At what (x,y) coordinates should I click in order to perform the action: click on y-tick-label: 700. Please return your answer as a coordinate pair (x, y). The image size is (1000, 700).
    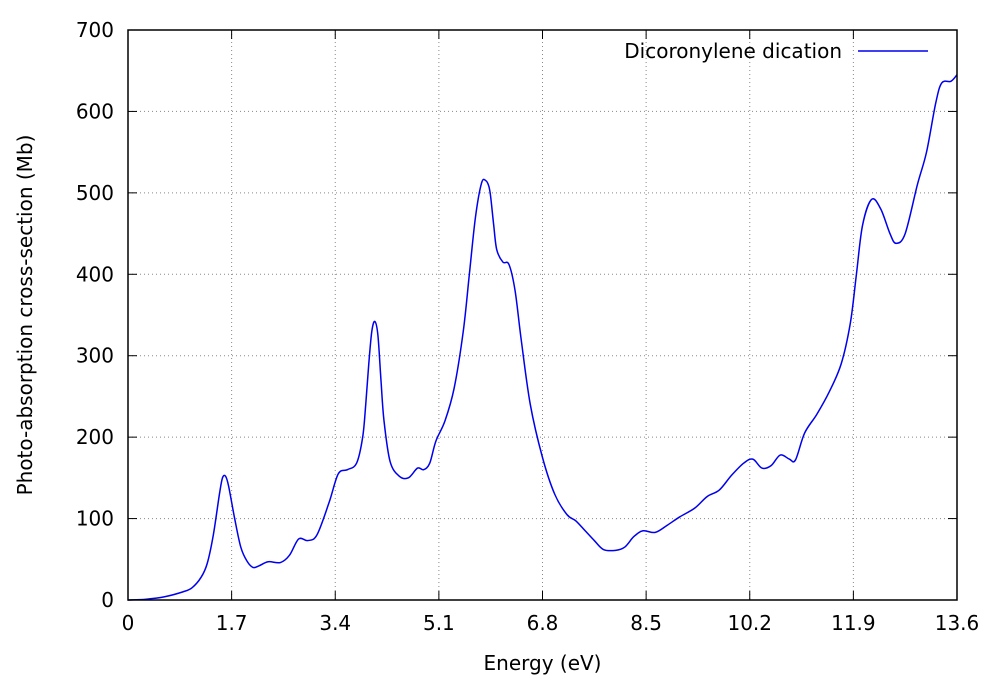
    Looking at the image, I should click on (95, 30).